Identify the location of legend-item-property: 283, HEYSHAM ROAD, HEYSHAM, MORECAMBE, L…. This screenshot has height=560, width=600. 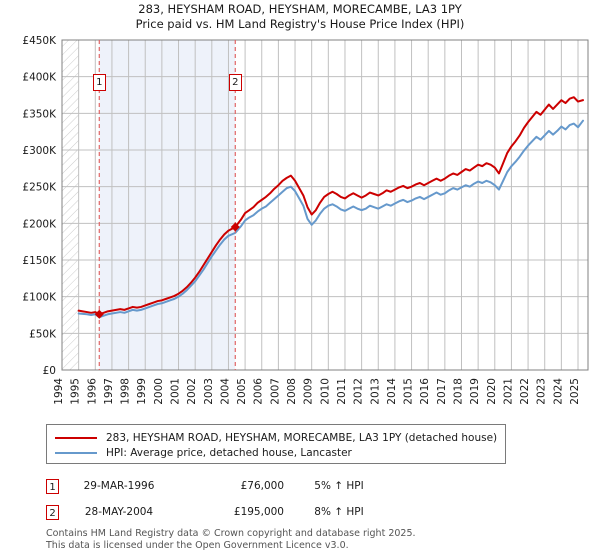
(276, 437).